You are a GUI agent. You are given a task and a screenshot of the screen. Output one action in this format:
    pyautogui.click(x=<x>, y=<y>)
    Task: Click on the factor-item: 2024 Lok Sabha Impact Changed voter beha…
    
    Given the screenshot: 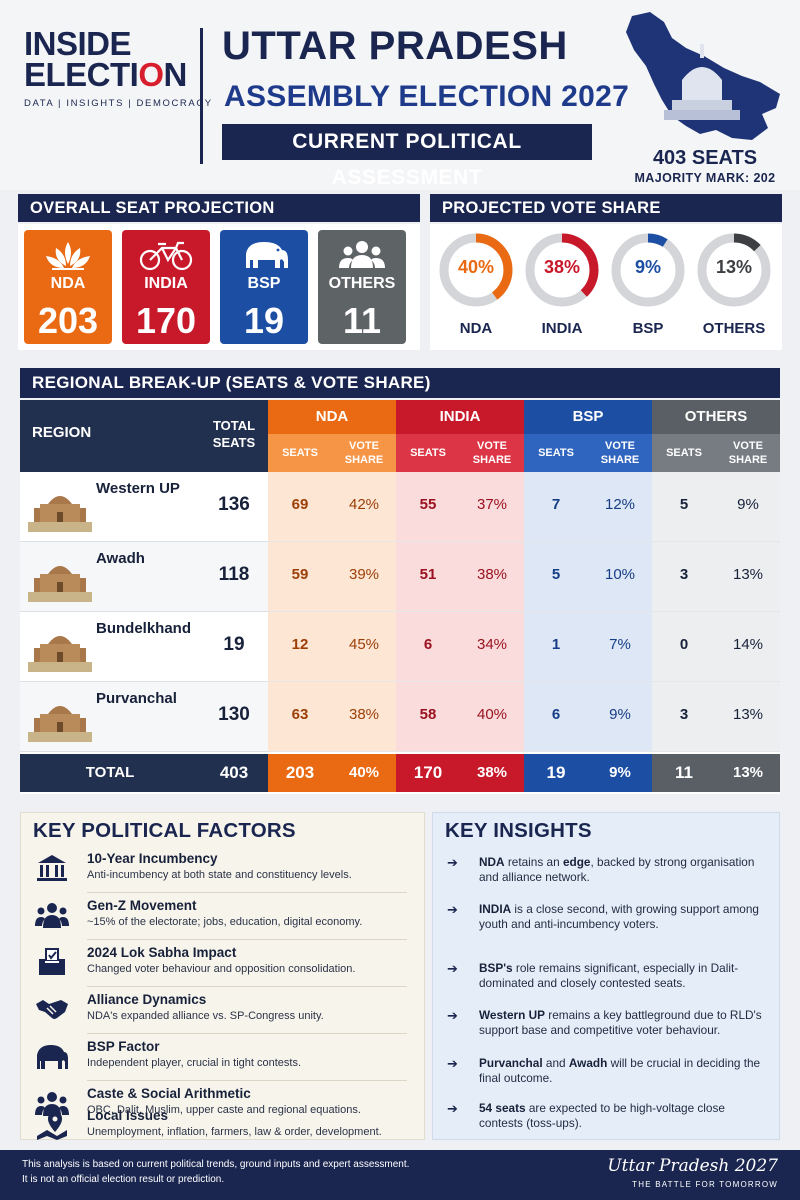 What is the action you would take?
    pyautogui.click(x=222, y=963)
    